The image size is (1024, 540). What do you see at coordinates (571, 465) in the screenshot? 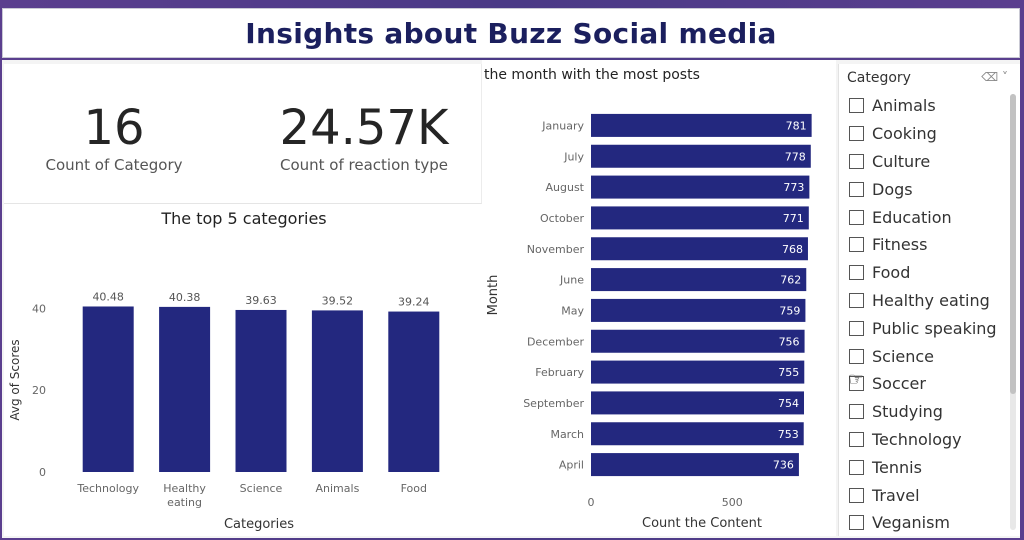
I see `y-tick-label: April` at bounding box center [571, 465].